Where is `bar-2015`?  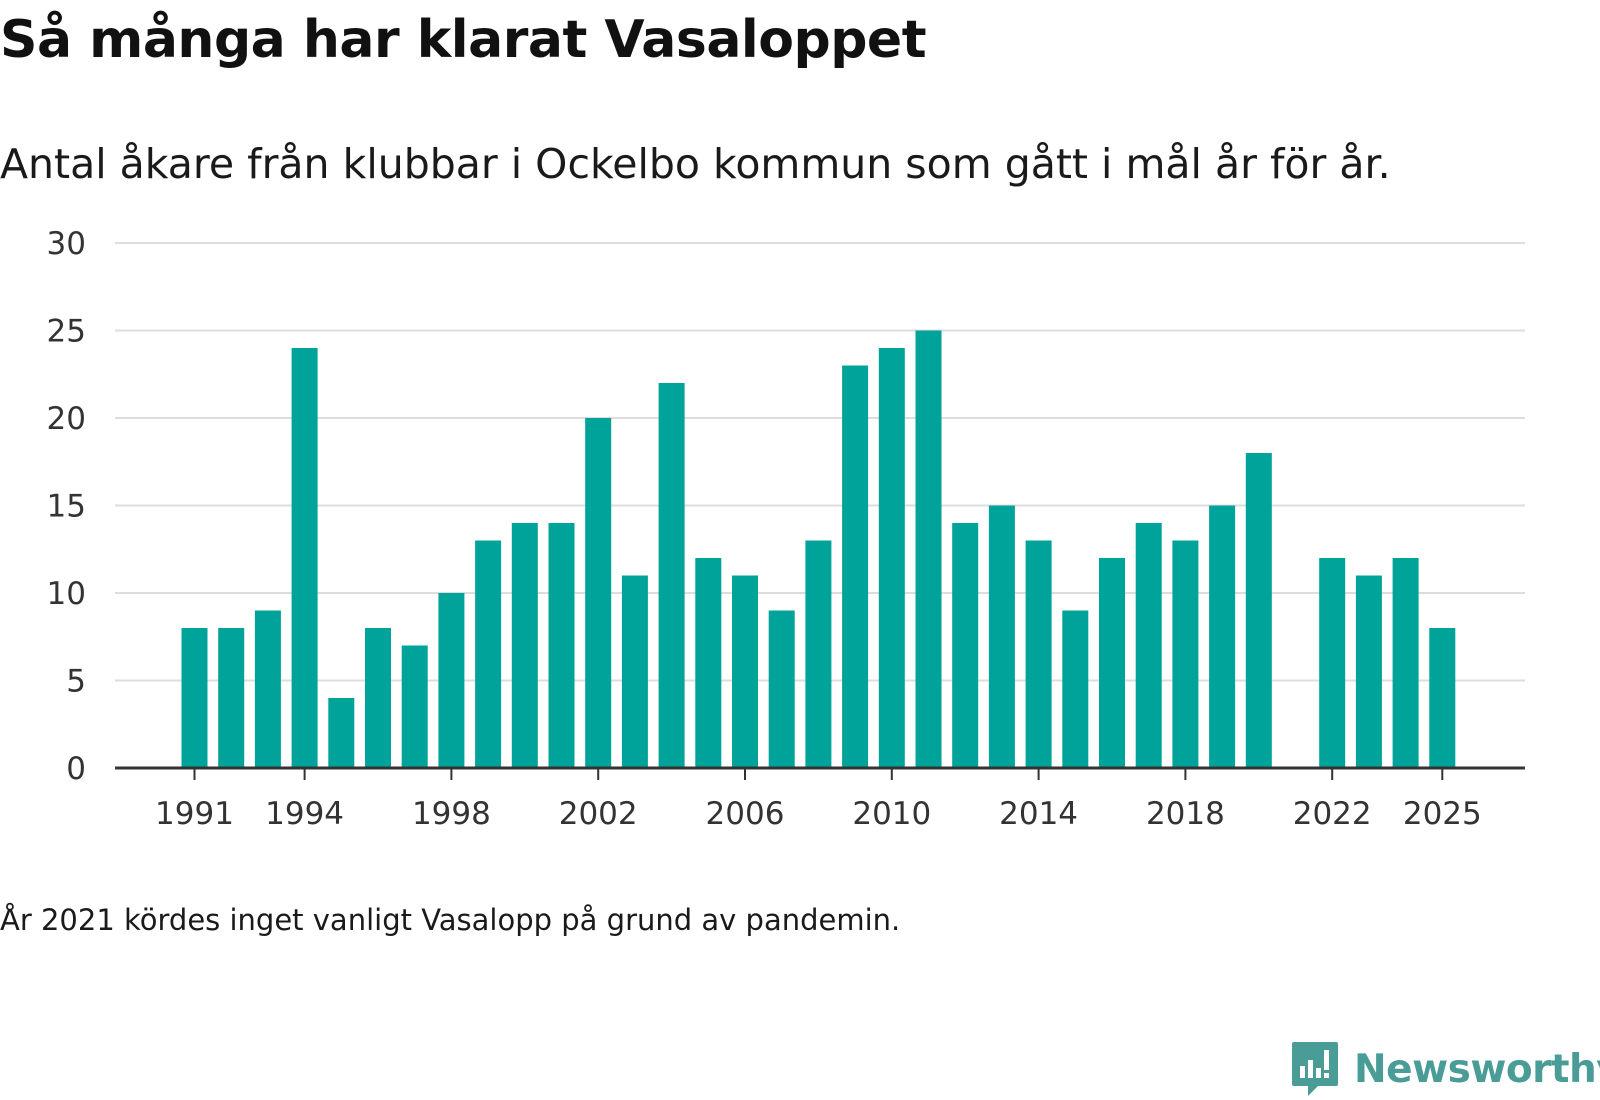 bar-2015 is located at coordinates (1075, 689).